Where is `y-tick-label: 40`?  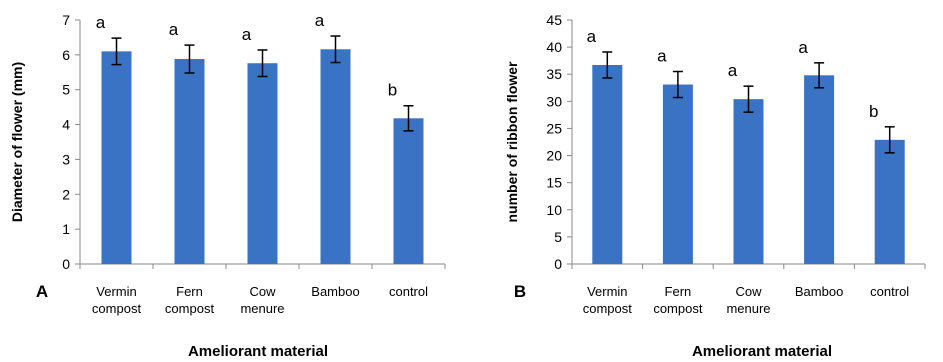 y-tick-label: 40 is located at coordinates (554, 47).